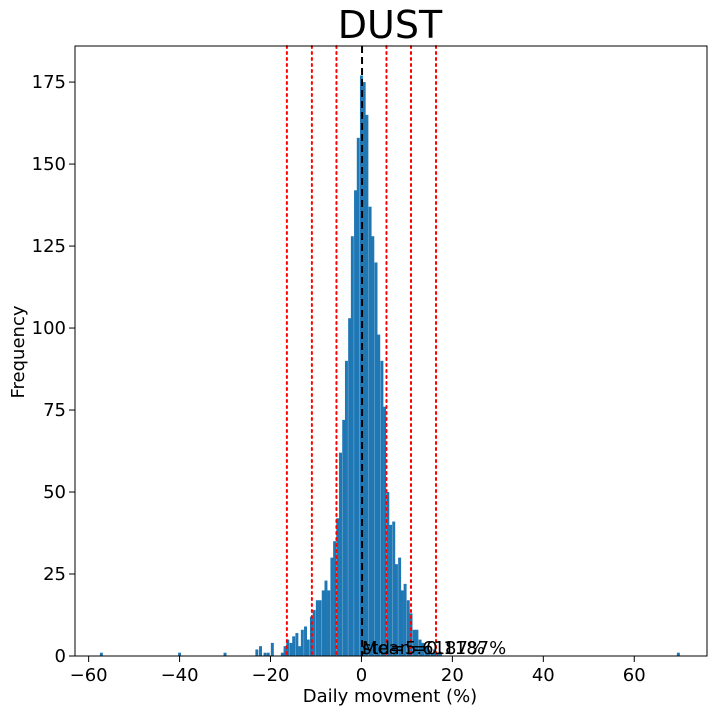 The image size is (712, 712). Describe the element at coordinates (49, 246) in the screenshot. I see `y-tick-label: 125` at that location.